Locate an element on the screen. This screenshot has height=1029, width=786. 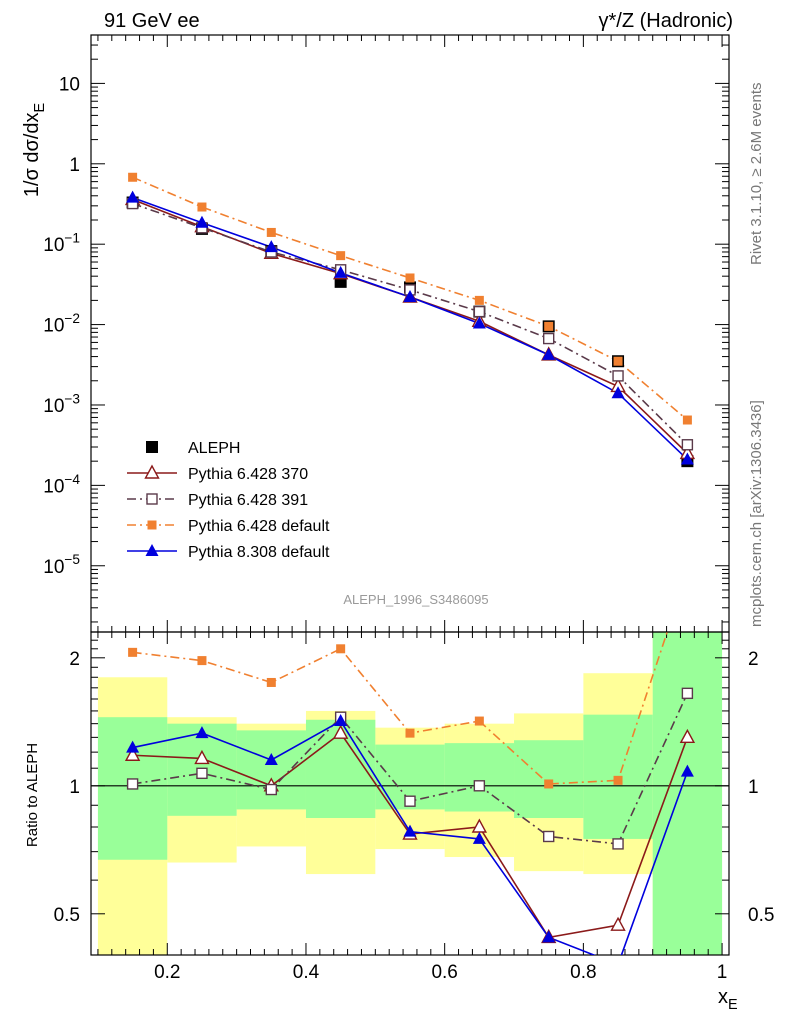
ratio-y-tick-label: 0.5 is located at coordinates (67, 915).